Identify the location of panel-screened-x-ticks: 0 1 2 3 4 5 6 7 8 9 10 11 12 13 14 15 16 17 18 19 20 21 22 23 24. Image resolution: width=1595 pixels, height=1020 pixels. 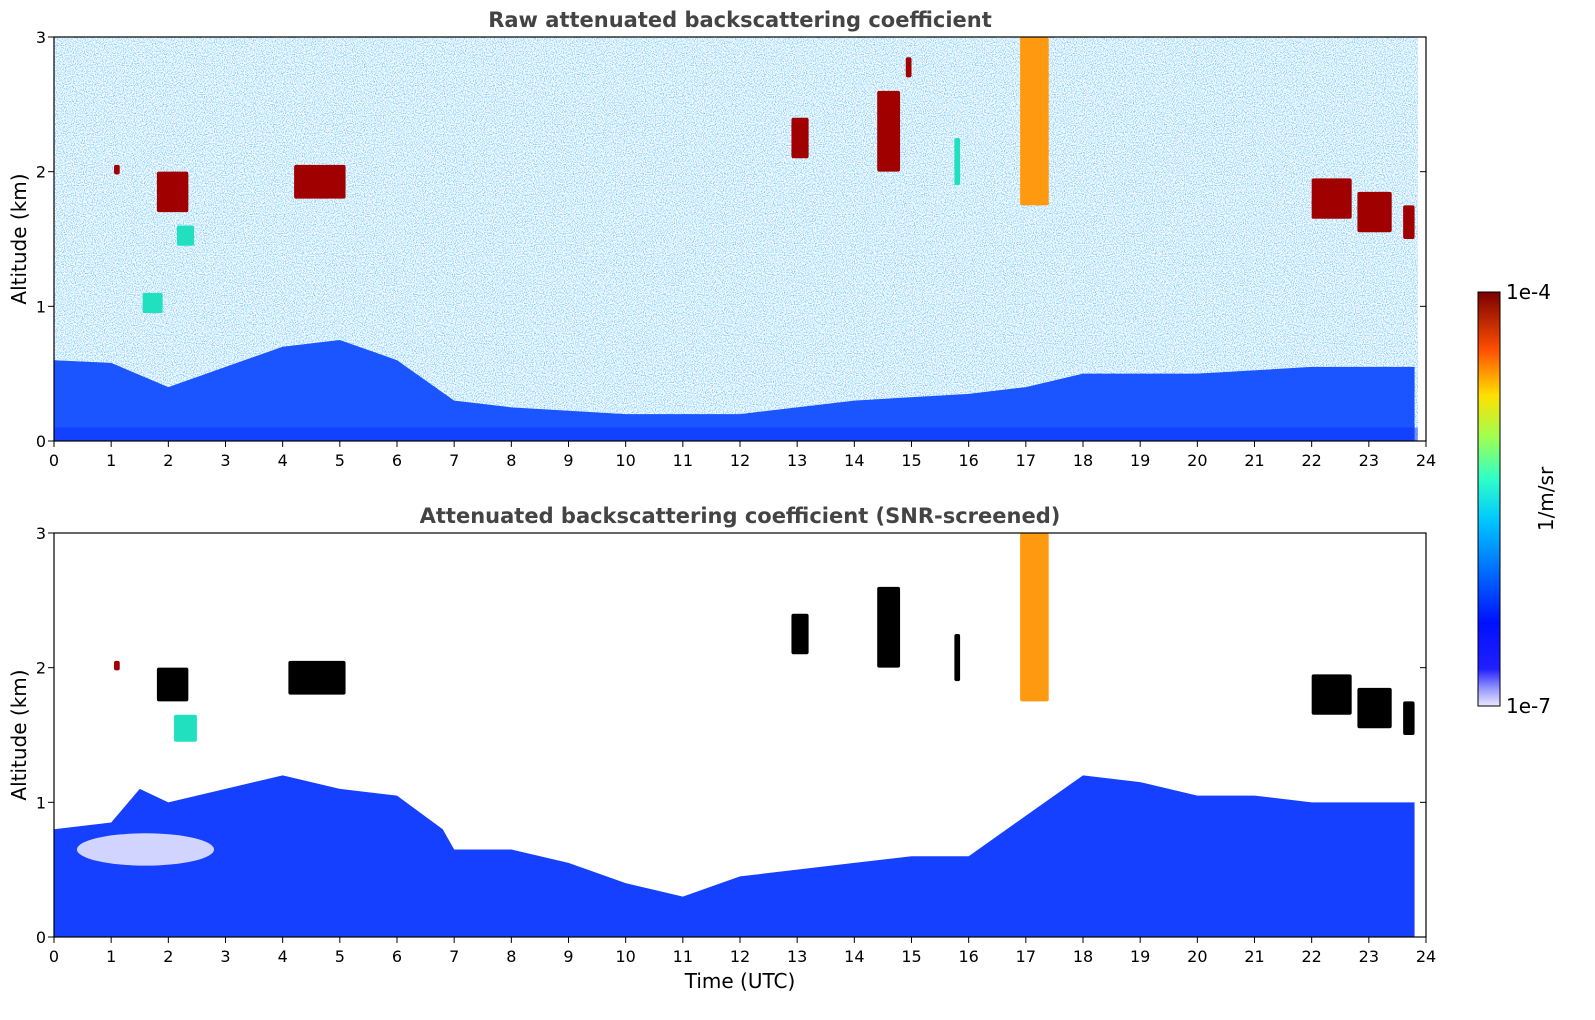
(742, 951).